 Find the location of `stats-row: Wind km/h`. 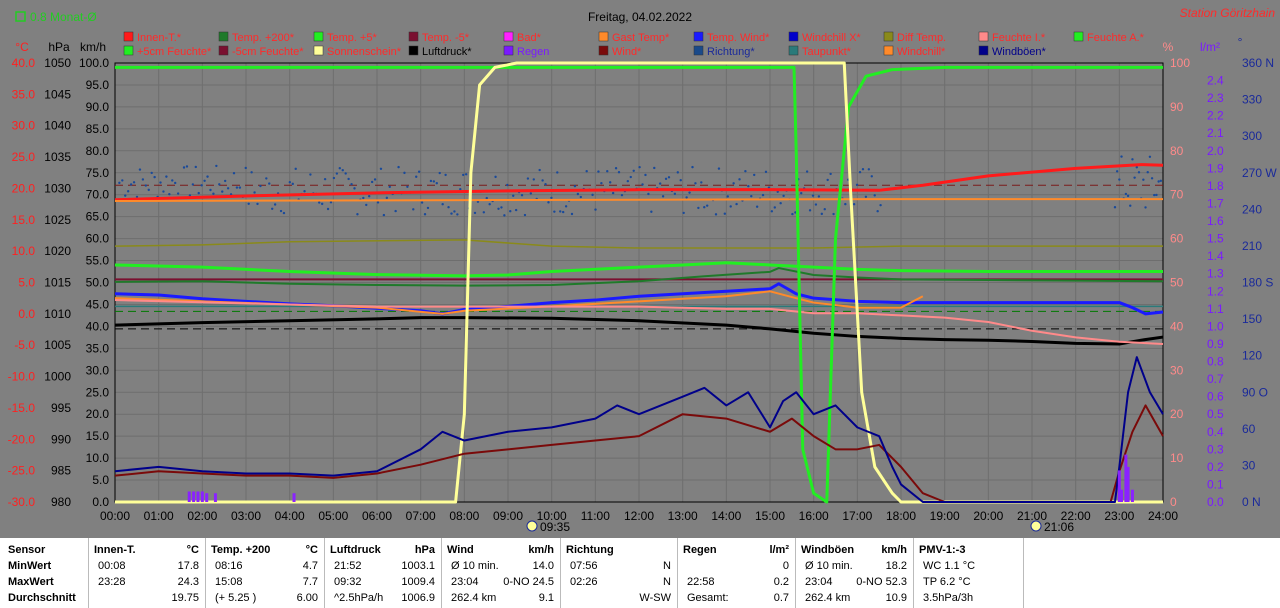

stats-row: Wind km/h is located at coordinates (500, 550).